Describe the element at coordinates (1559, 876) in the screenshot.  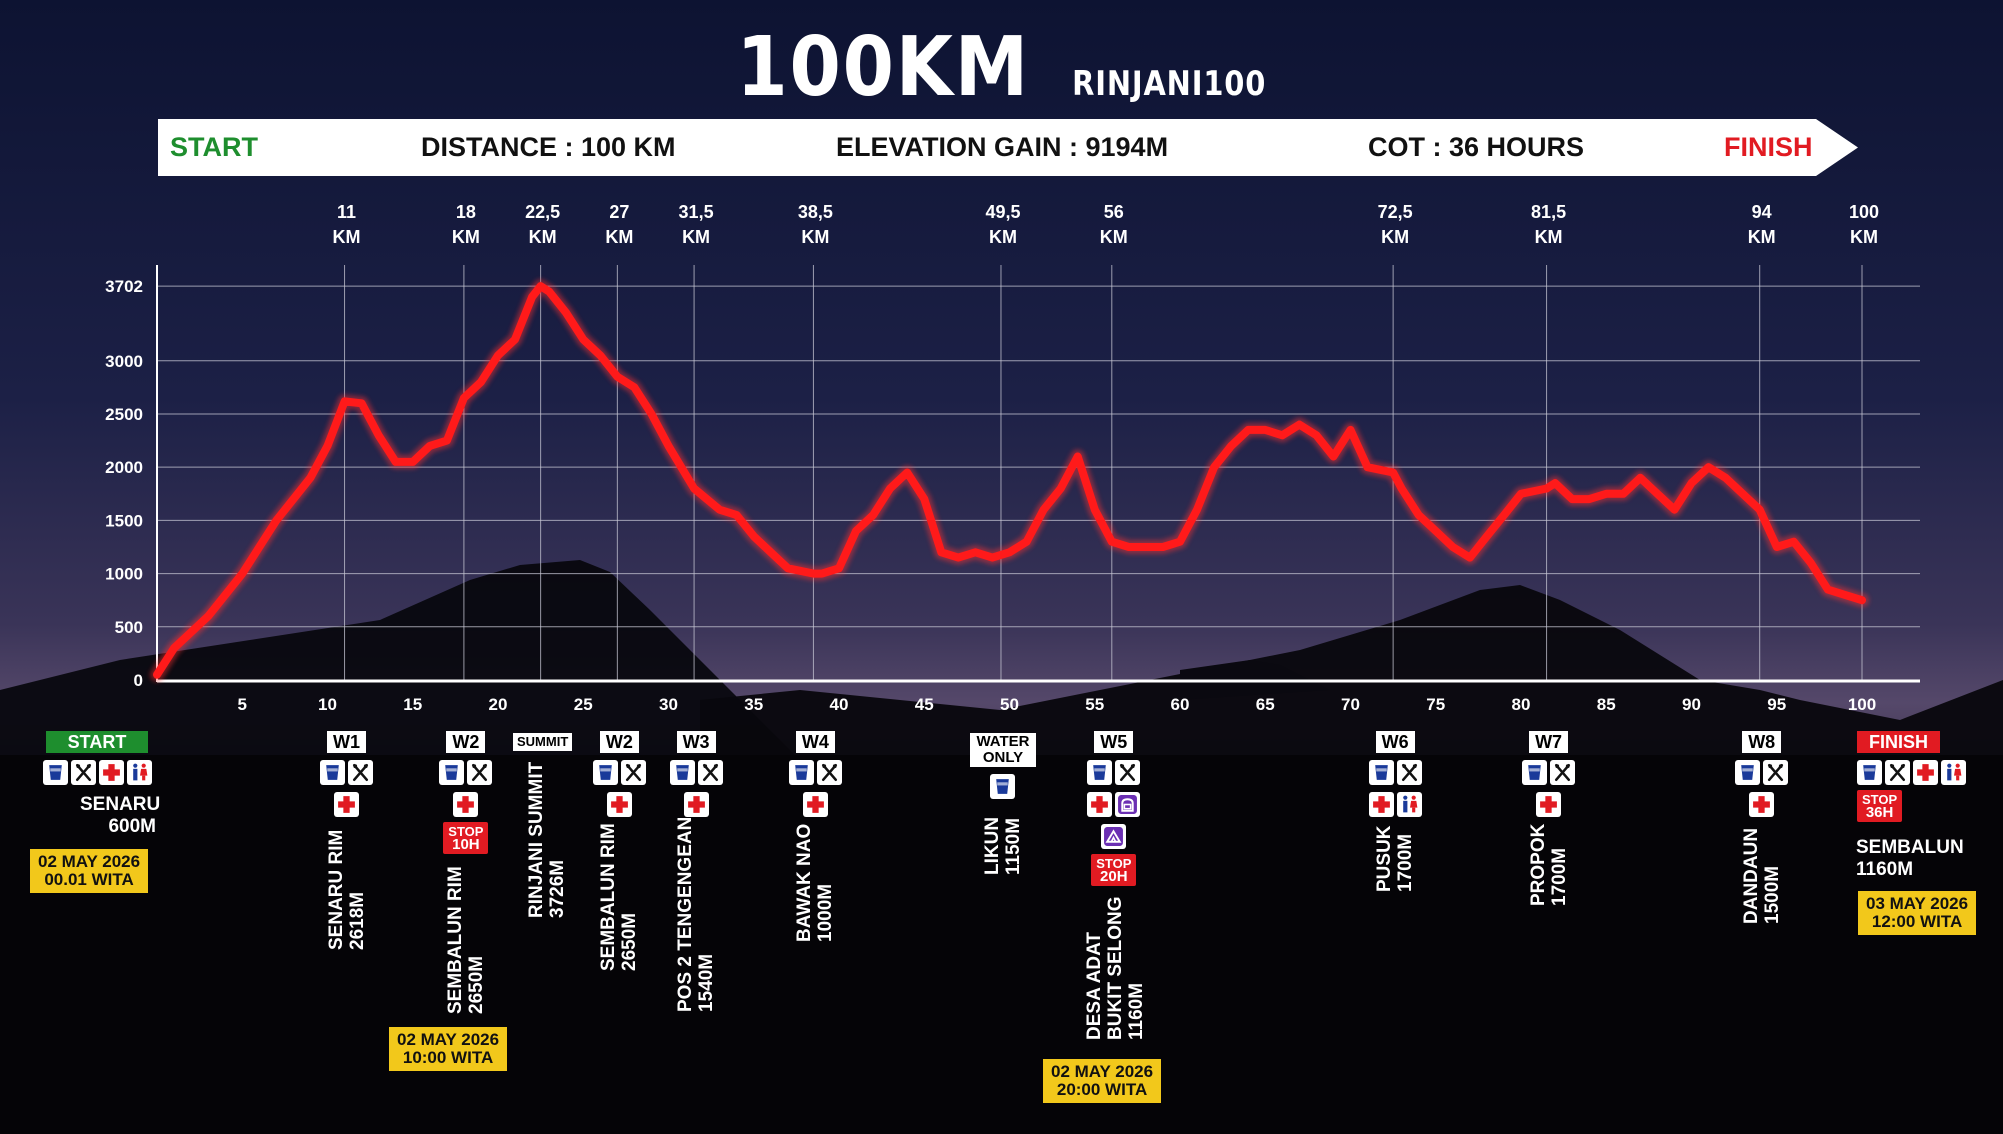
I see `name-line: 1700M` at that location.